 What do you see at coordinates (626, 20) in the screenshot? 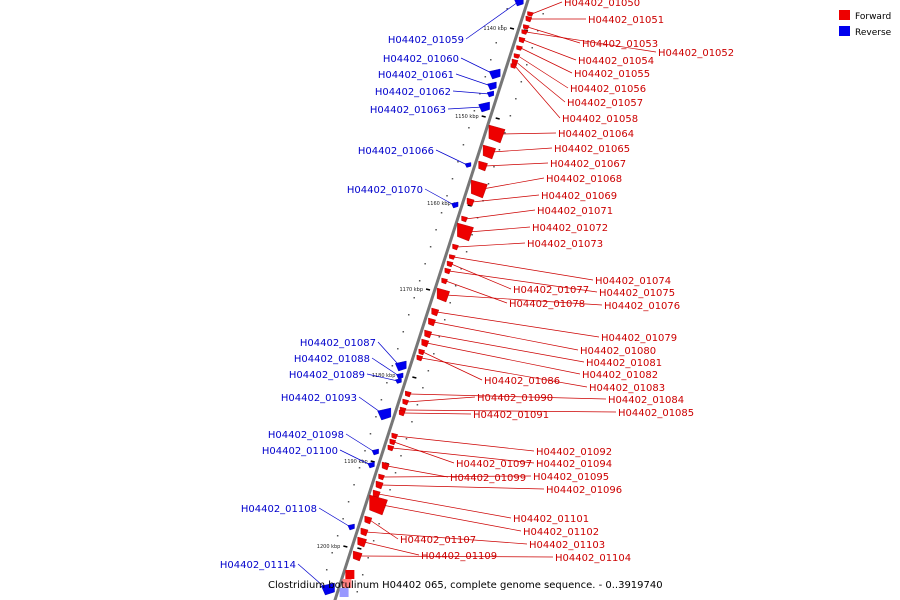
I see `forward-gene-label: H04402_01051` at bounding box center [626, 20].